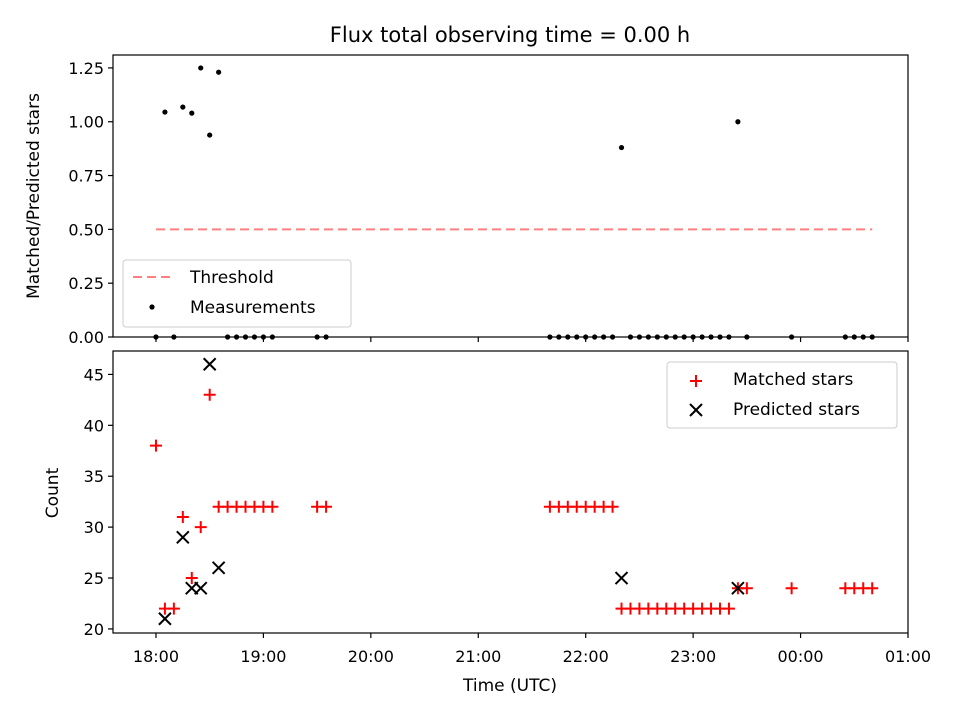 This screenshot has width=960, height=720. What do you see at coordinates (98, 502) in the screenshot?
I see `bottom-y-axis: 20 25 30 35 40 45` at bounding box center [98, 502].